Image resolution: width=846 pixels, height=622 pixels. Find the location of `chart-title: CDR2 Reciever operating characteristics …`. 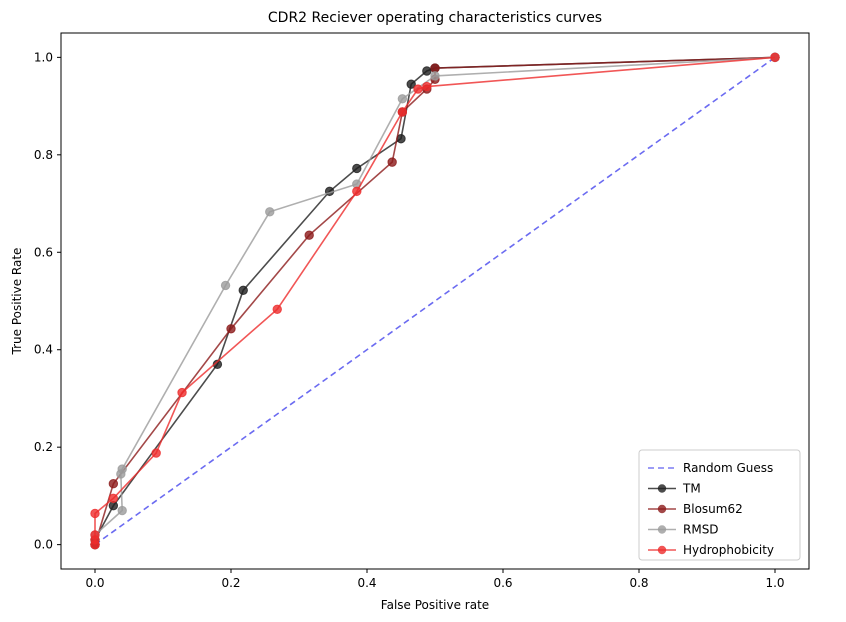

chart-title: CDR2 Reciever operating characteristics … is located at coordinates (435, 18).